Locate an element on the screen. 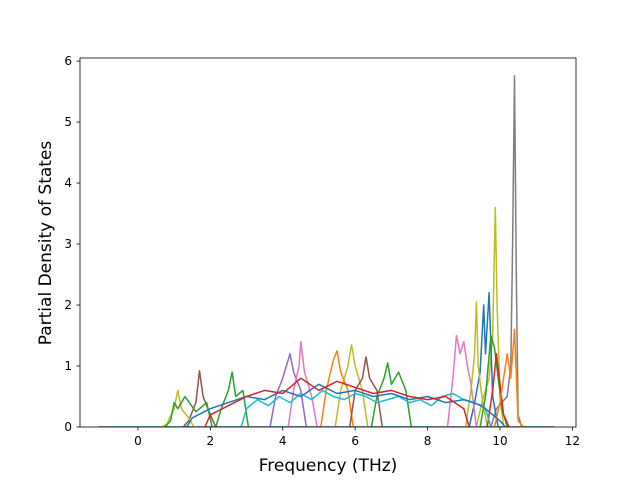 The image size is (640, 480). y-tick-label: 4 is located at coordinates (68, 183).